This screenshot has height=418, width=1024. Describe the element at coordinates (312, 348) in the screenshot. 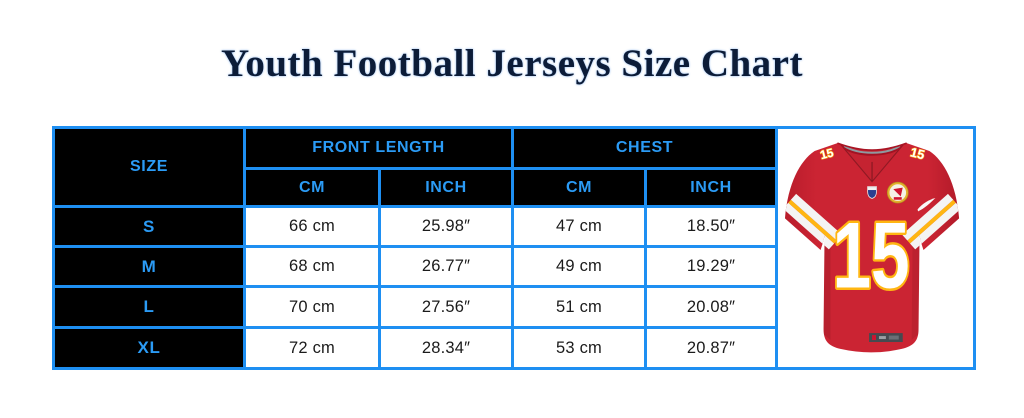

I see `cell-front-cm: 72 cm` at that location.